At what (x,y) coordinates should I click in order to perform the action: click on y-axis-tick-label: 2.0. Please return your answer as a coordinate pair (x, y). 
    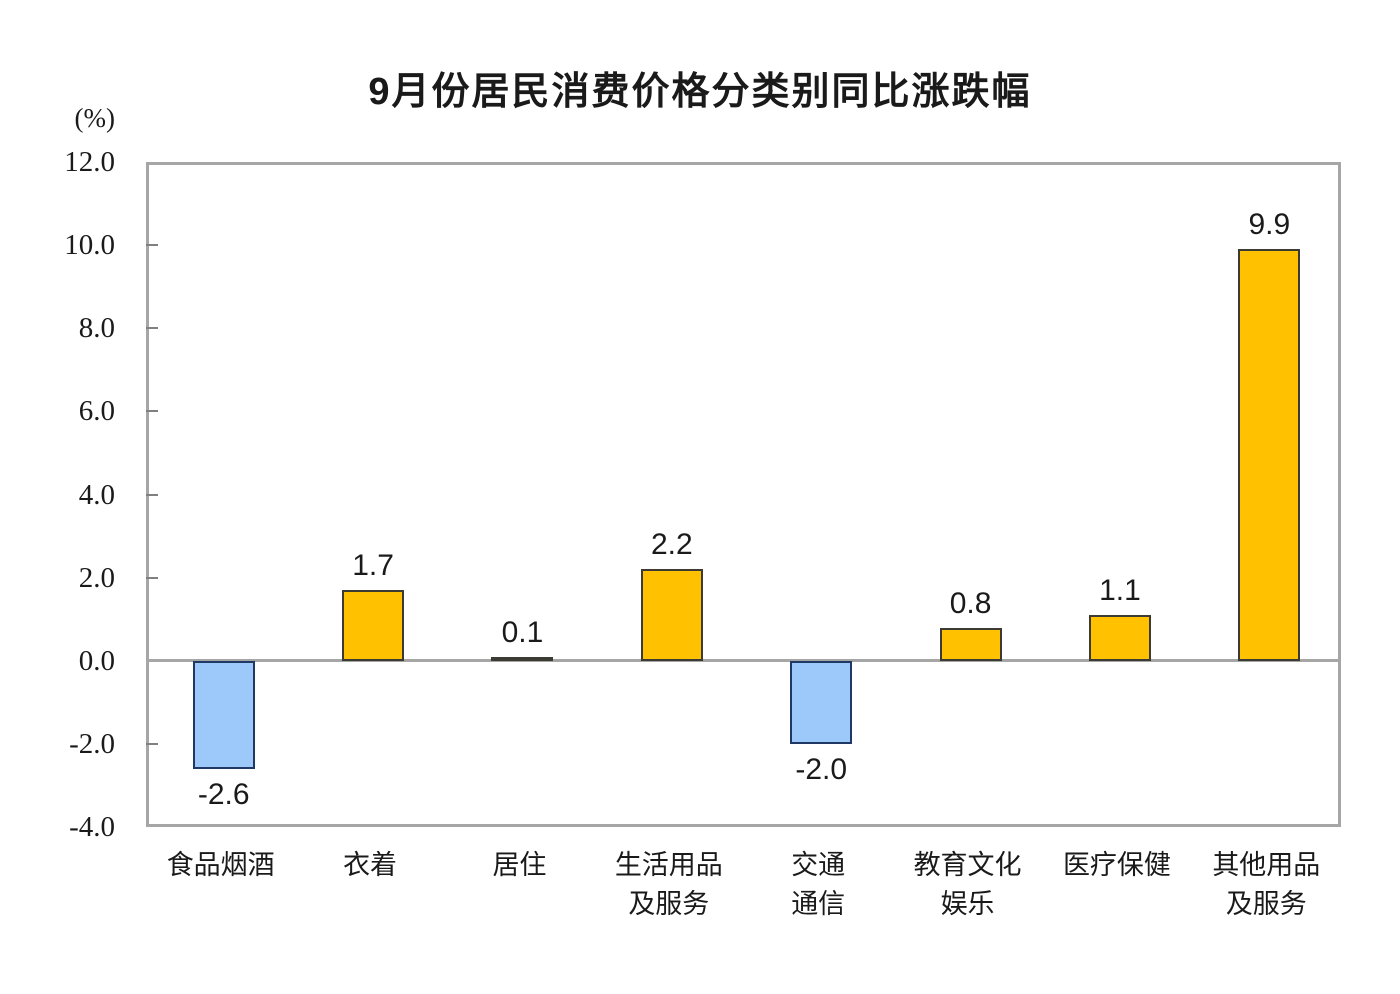
    Looking at the image, I should click on (96, 577).